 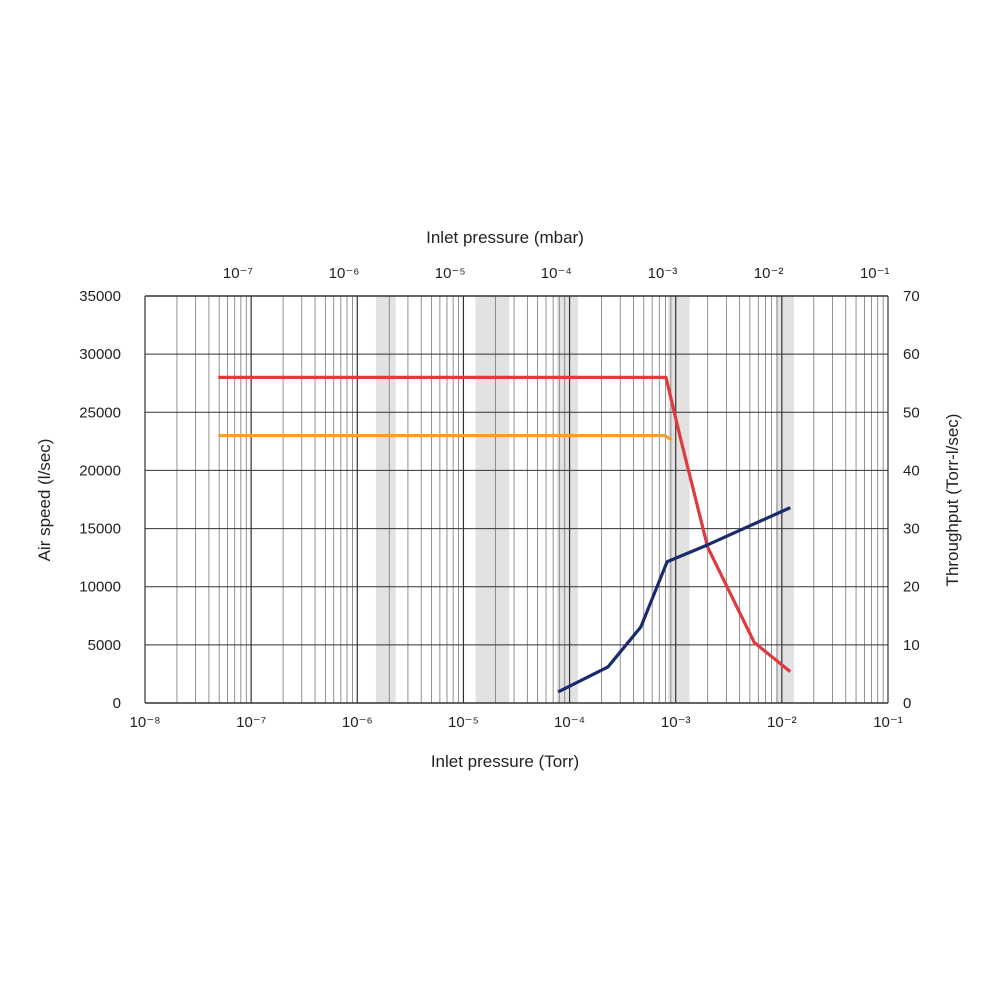 I want to click on left-tick-label: 30000, so click(x=100, y=354).